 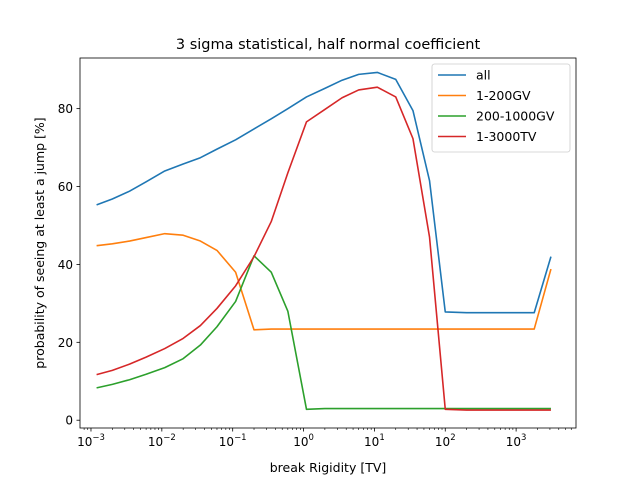 I want to click on x-tick-exponent: 0, so click(x=310, y=438).